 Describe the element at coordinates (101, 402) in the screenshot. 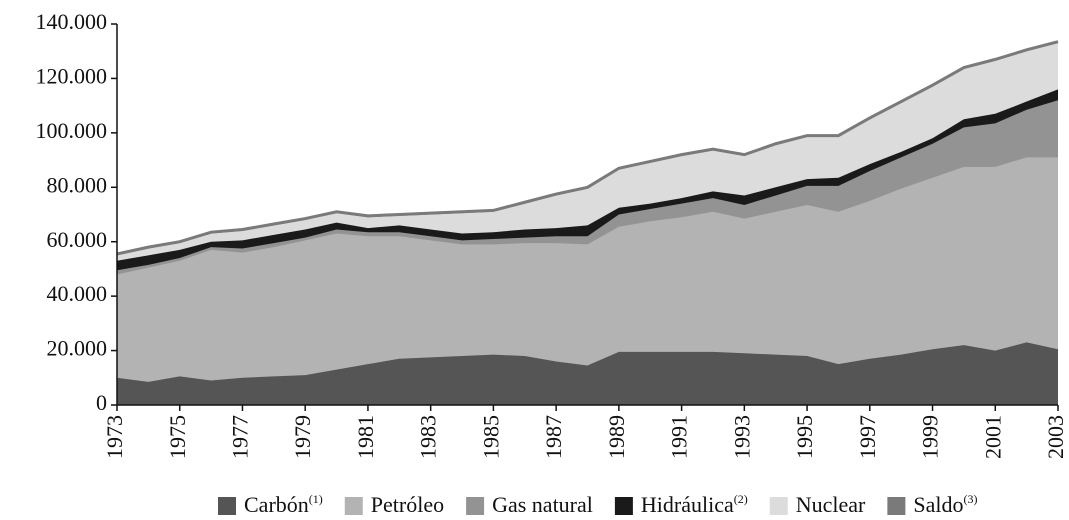

I see `y-tick-label: 0` at that location.